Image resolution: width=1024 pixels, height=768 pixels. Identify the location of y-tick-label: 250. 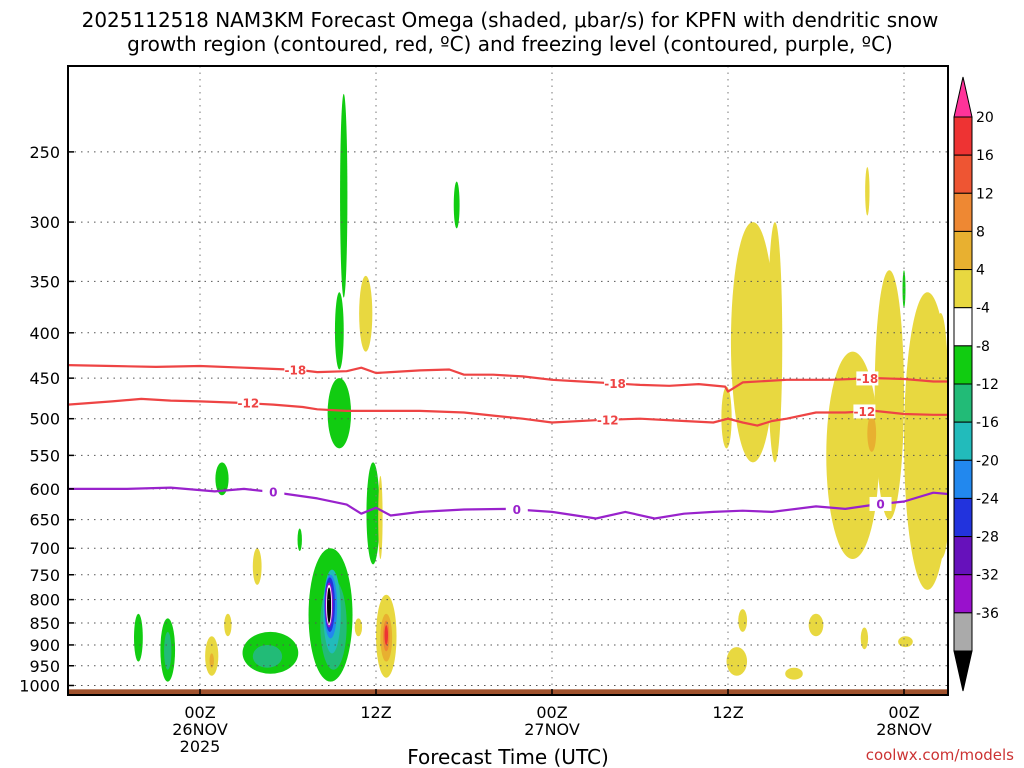
(44, 152).